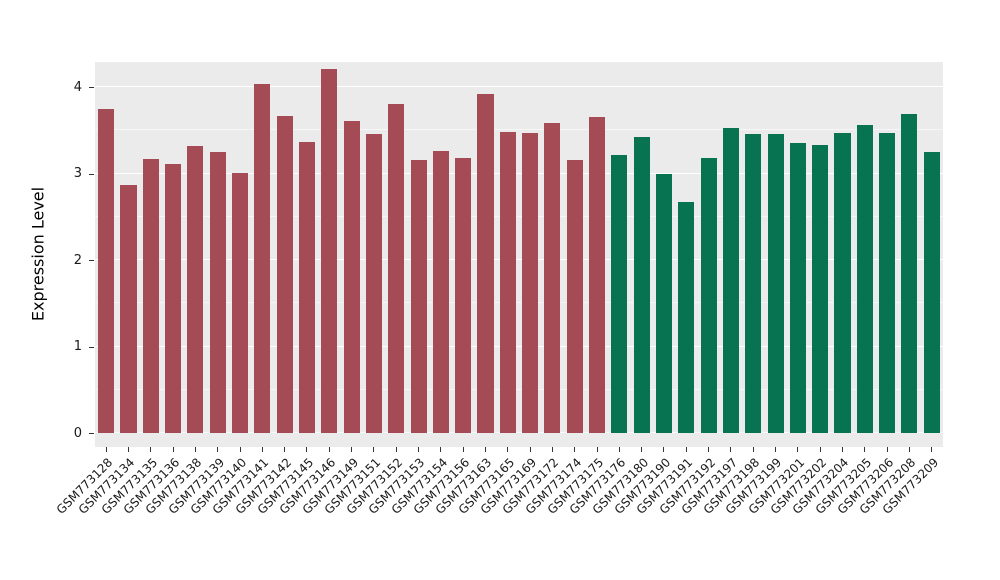  What do you see at coordinates (418, 296) in the screenshot?
I see `bar-GSM773153` at bounding box center [418, 296].